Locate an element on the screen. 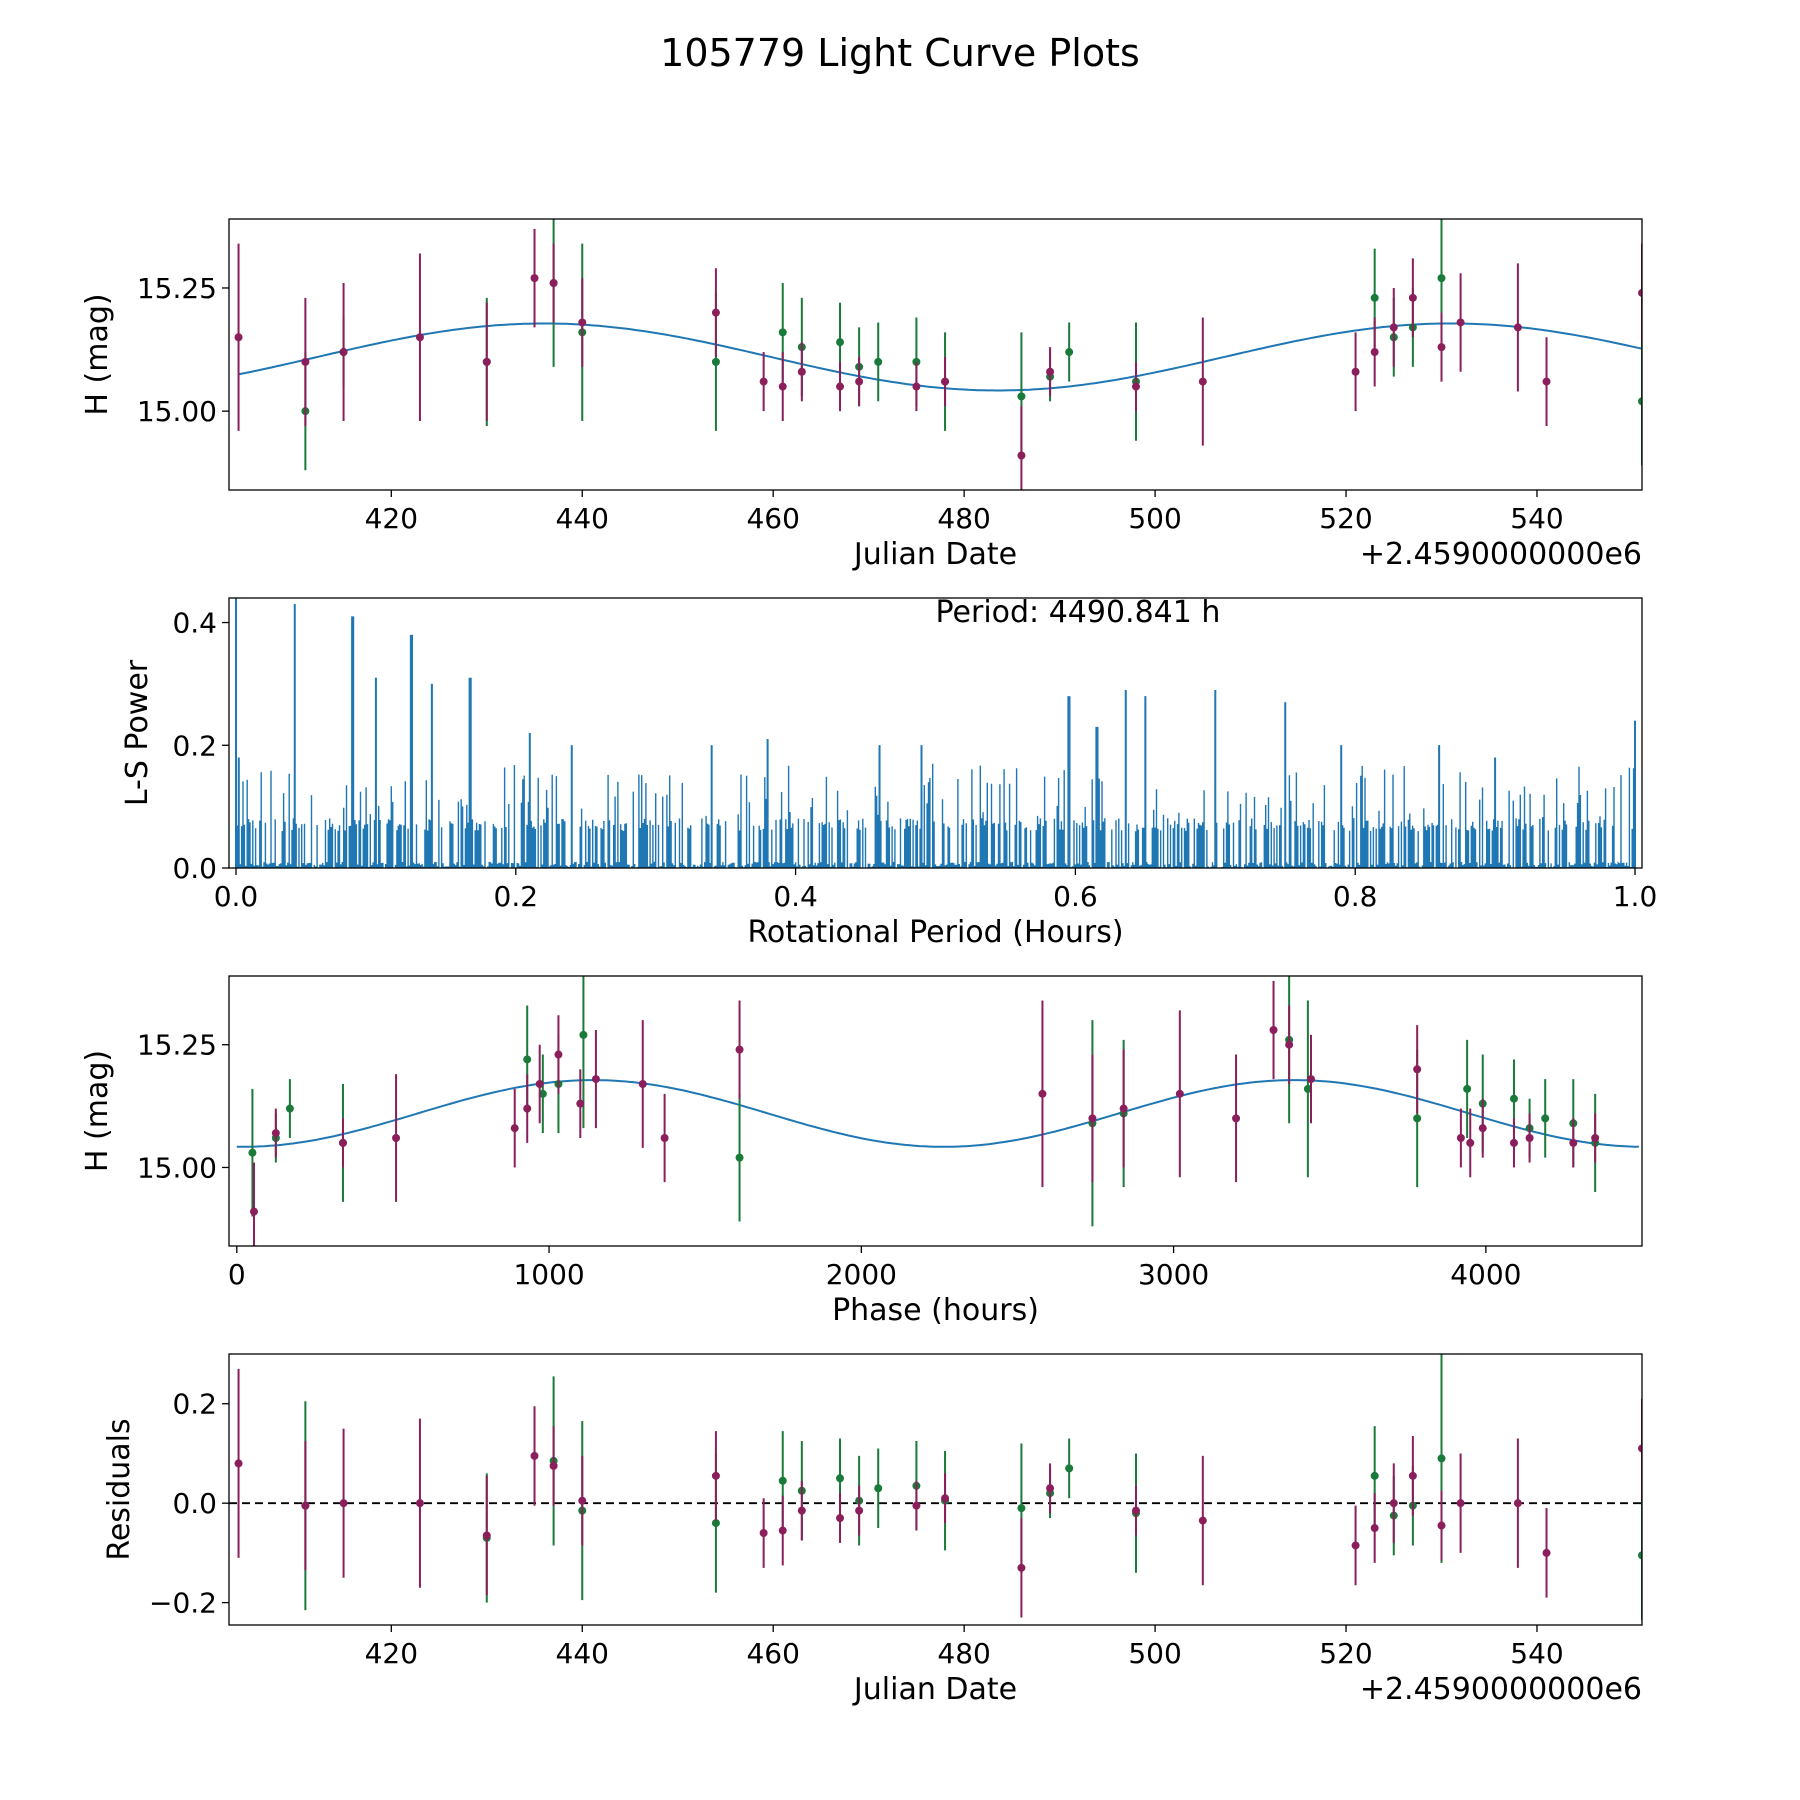 Image resolution: width=1800 pixels, height=1800 pixels. x-tick-label: 0.6 is located at coordinates (1075, 896).